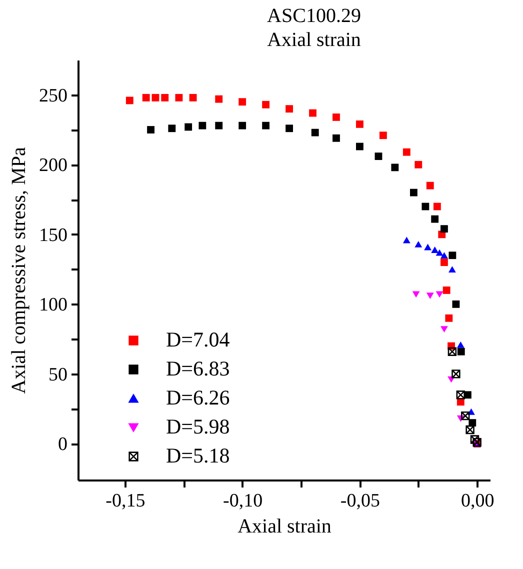  I want to click on y-axis-title: Axial compressive stress, MPa, so click(19, 270).